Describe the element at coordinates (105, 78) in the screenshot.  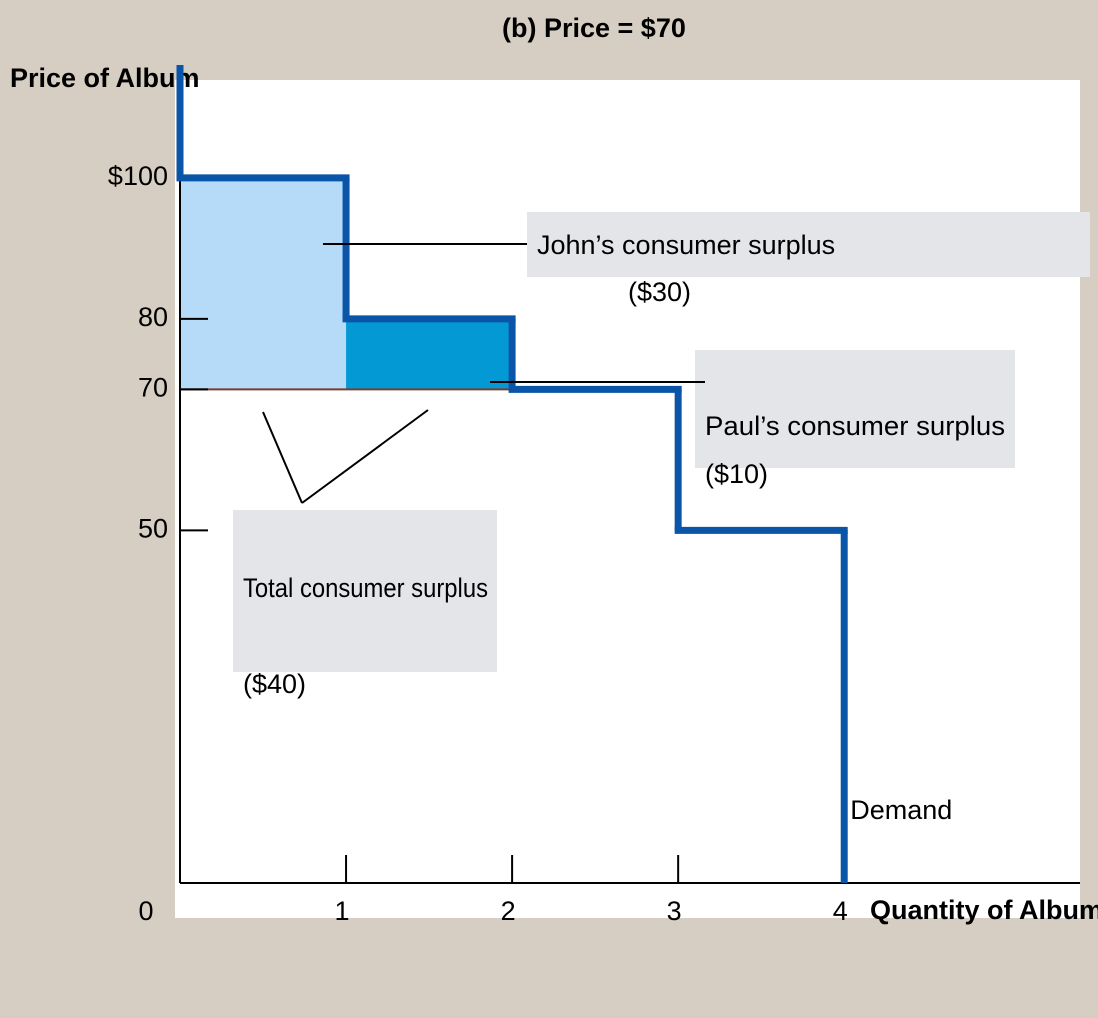
I see `y-axis-label: Price of Album` at that location.